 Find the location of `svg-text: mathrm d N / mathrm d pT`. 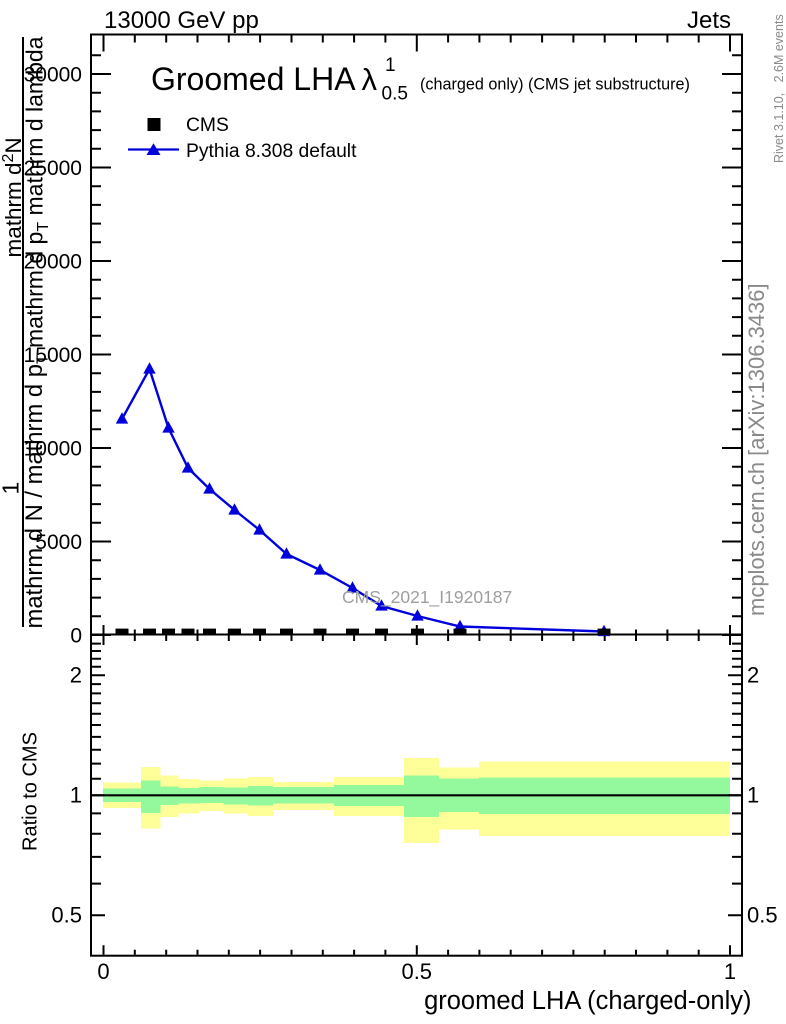

svg-text: mathrm d N / mathrm d pT is located at coordinates (36, 491).